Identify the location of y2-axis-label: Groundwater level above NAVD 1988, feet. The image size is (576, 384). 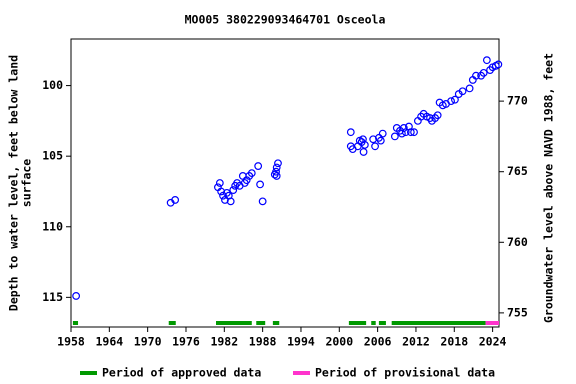
(549, 188).